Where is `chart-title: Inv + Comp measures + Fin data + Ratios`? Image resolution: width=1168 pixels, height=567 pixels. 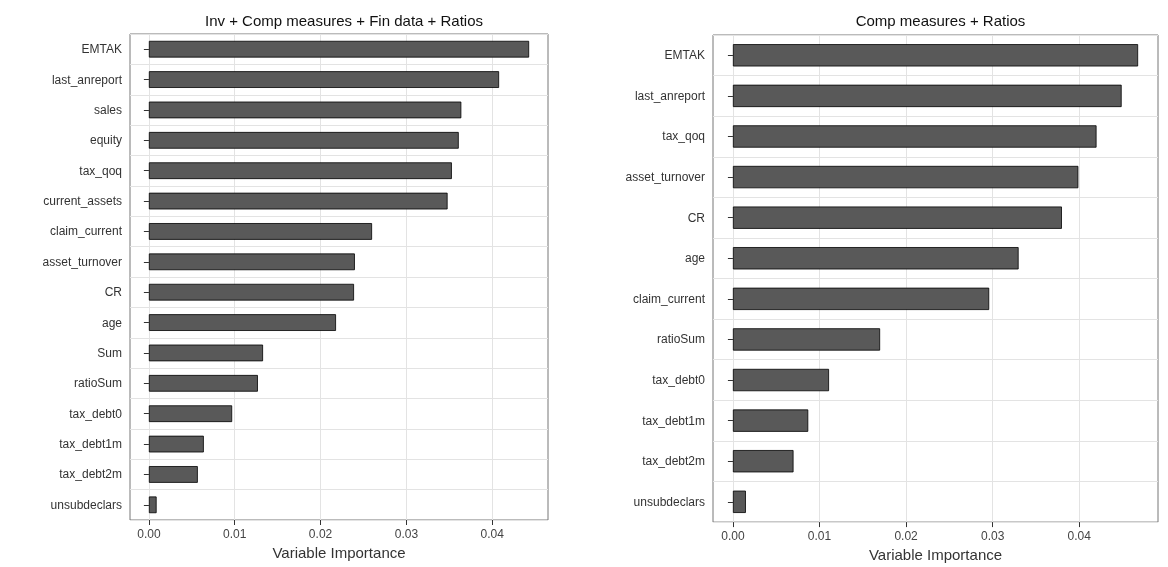
chart-title: Inv + Comp measures + Fin data + Ratios is located at coordinates (344, 20).